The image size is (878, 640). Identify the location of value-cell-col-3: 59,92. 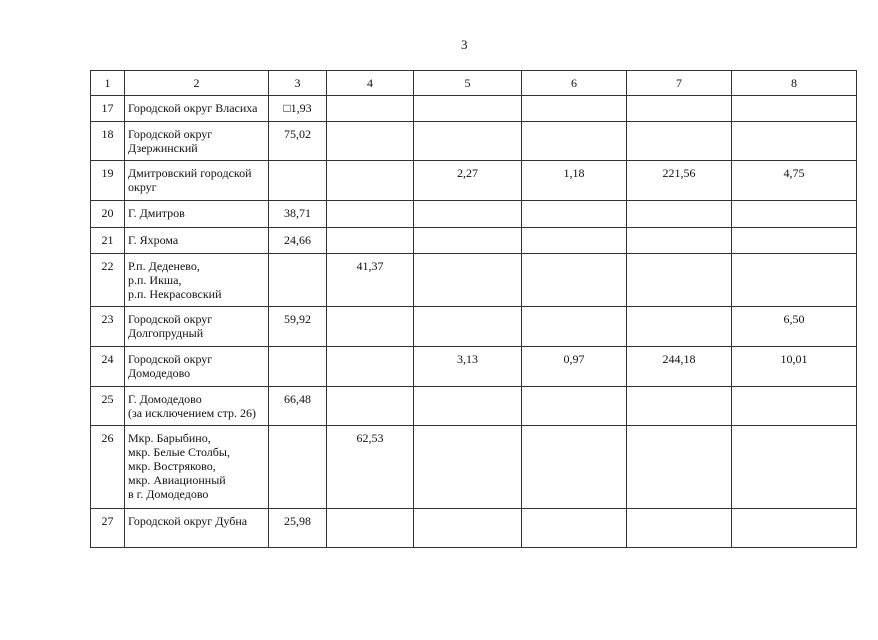
(297, 326).